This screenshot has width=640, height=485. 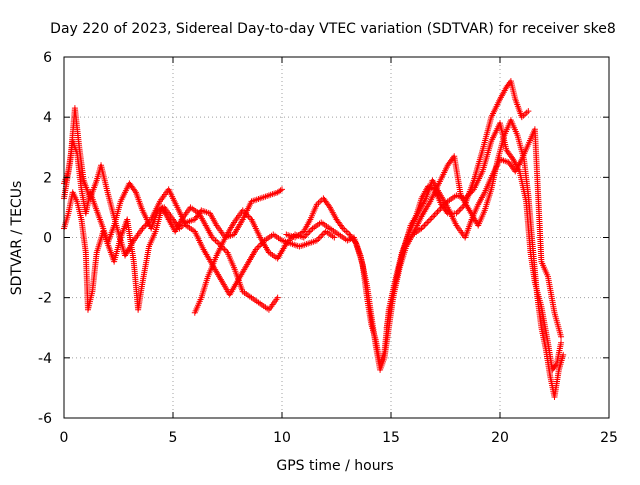 What do you see at coordinates (47, 118) in the screenshot?
I see `y-tick-label: 4` at bounding box center [47, 118].